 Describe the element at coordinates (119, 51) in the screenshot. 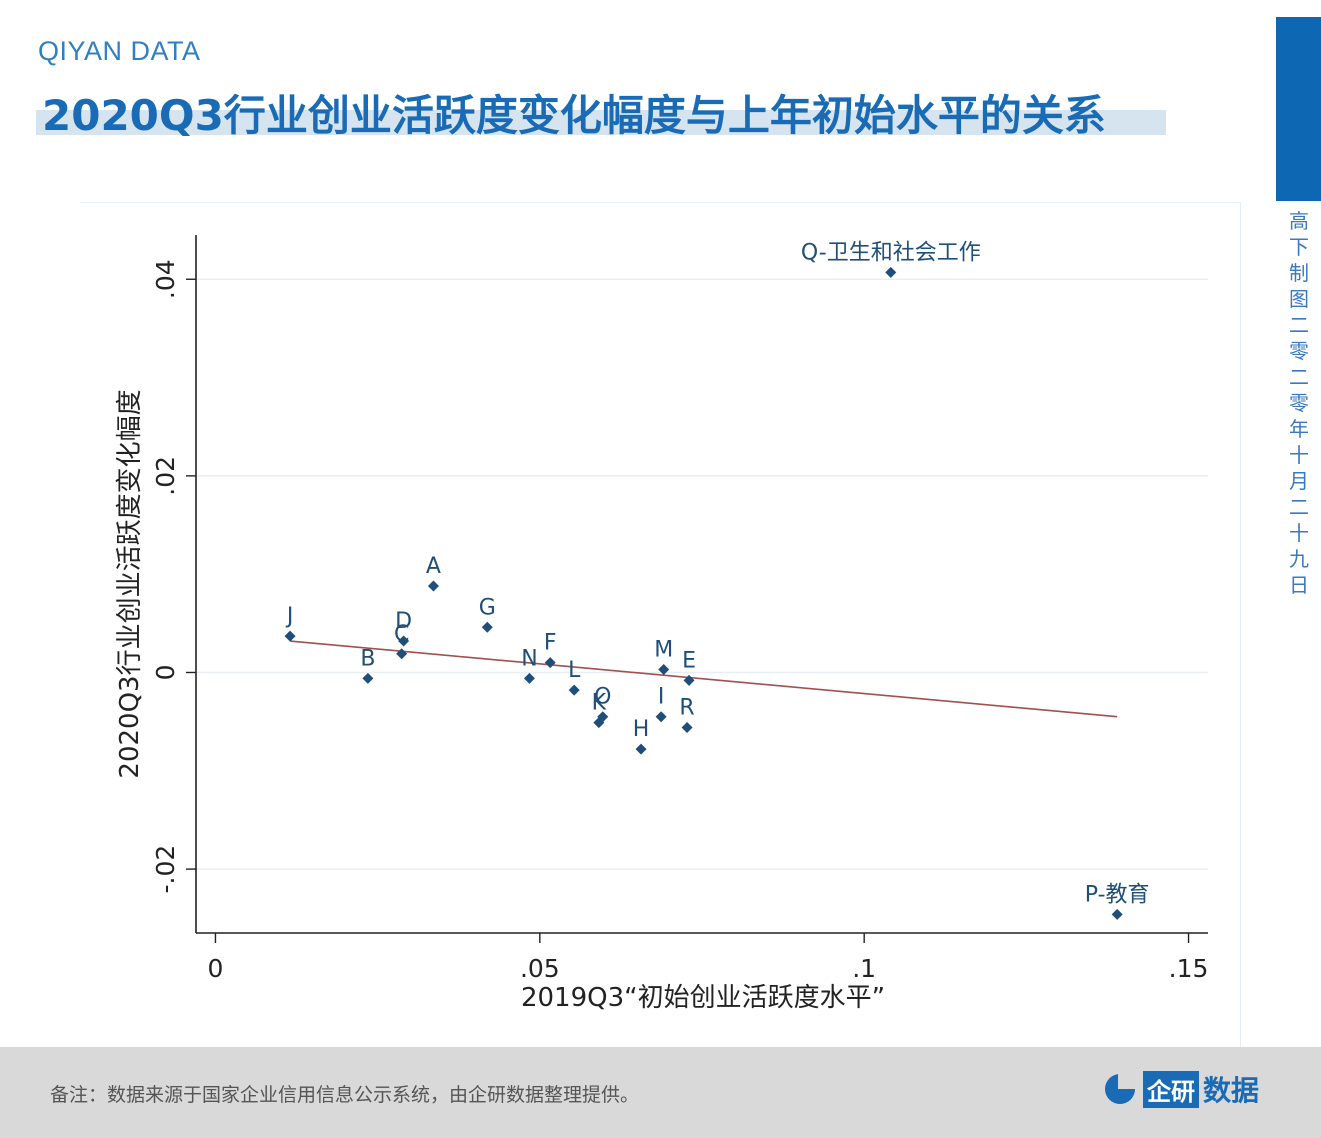

I see `brand-label: QIYAN DATA` at that location.